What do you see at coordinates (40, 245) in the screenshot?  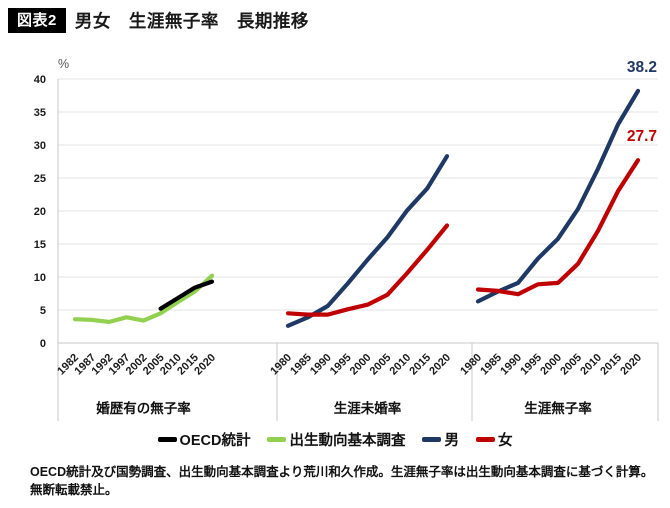 I see `y-axis-tick-label: 15` at bounding box center [40, 245].